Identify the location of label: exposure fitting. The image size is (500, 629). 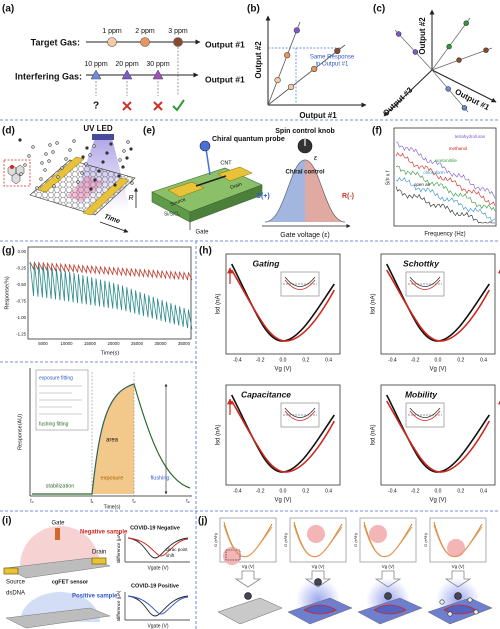
(56, 378).